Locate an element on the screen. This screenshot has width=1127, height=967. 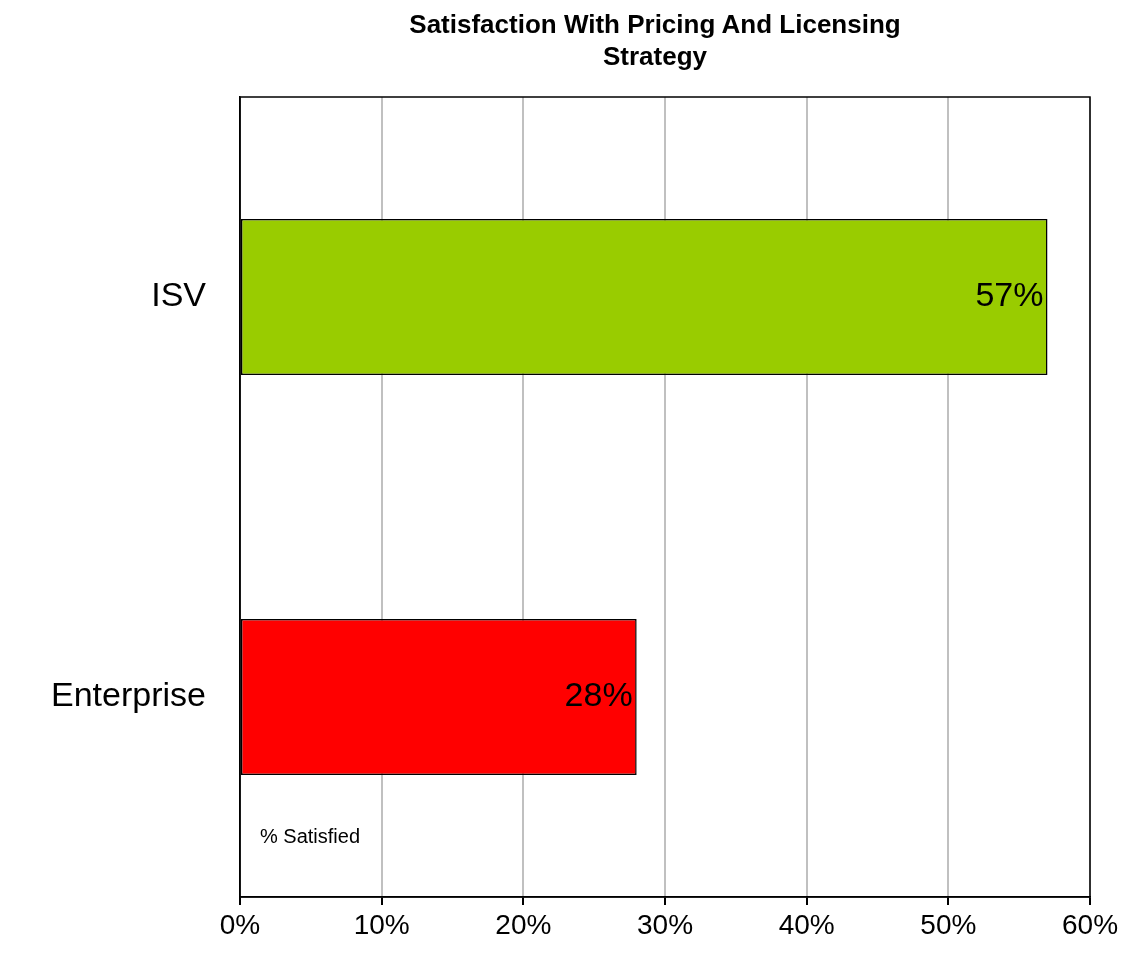
annotation: % Satisfied is located at coordinates (310, 835).